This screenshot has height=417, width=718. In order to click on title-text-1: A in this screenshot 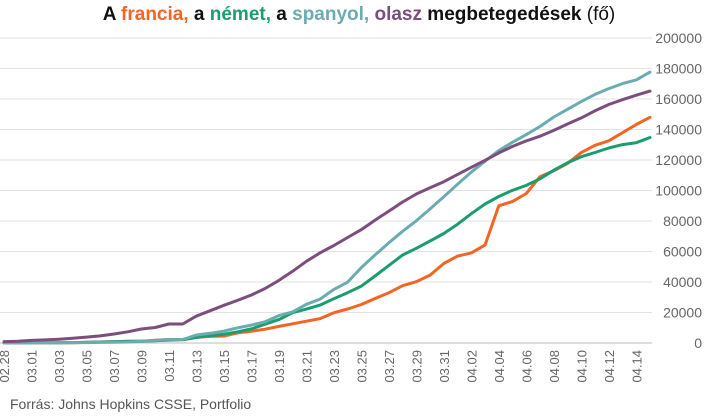, I will do `click(112, 14)`.